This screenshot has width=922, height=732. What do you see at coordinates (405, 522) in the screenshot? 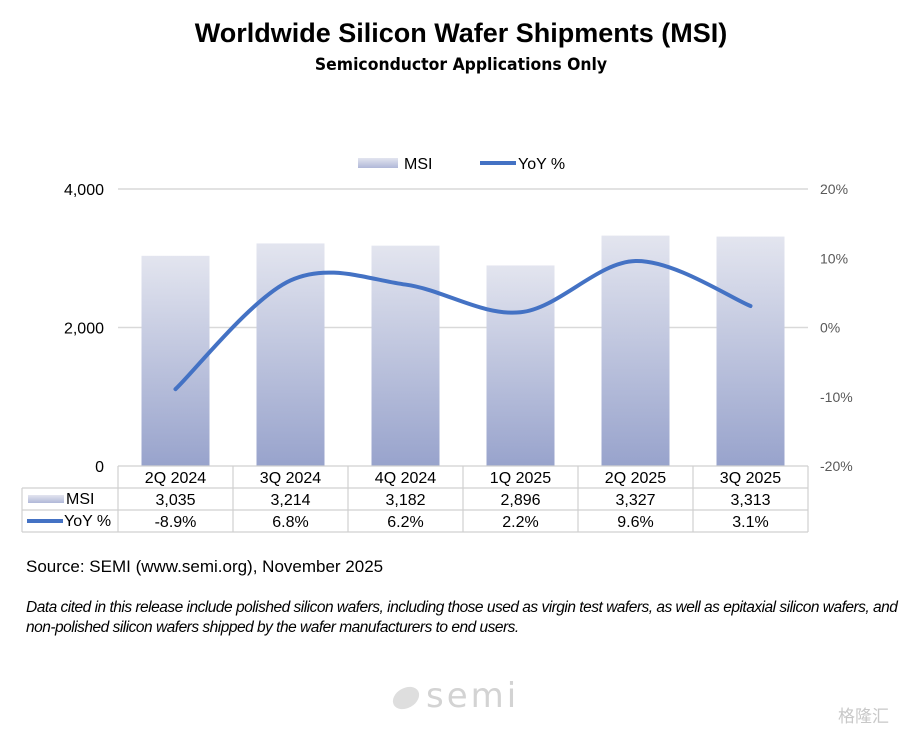
I see `table-yoy-value: 6.2%` at bounding box center [405, 522].